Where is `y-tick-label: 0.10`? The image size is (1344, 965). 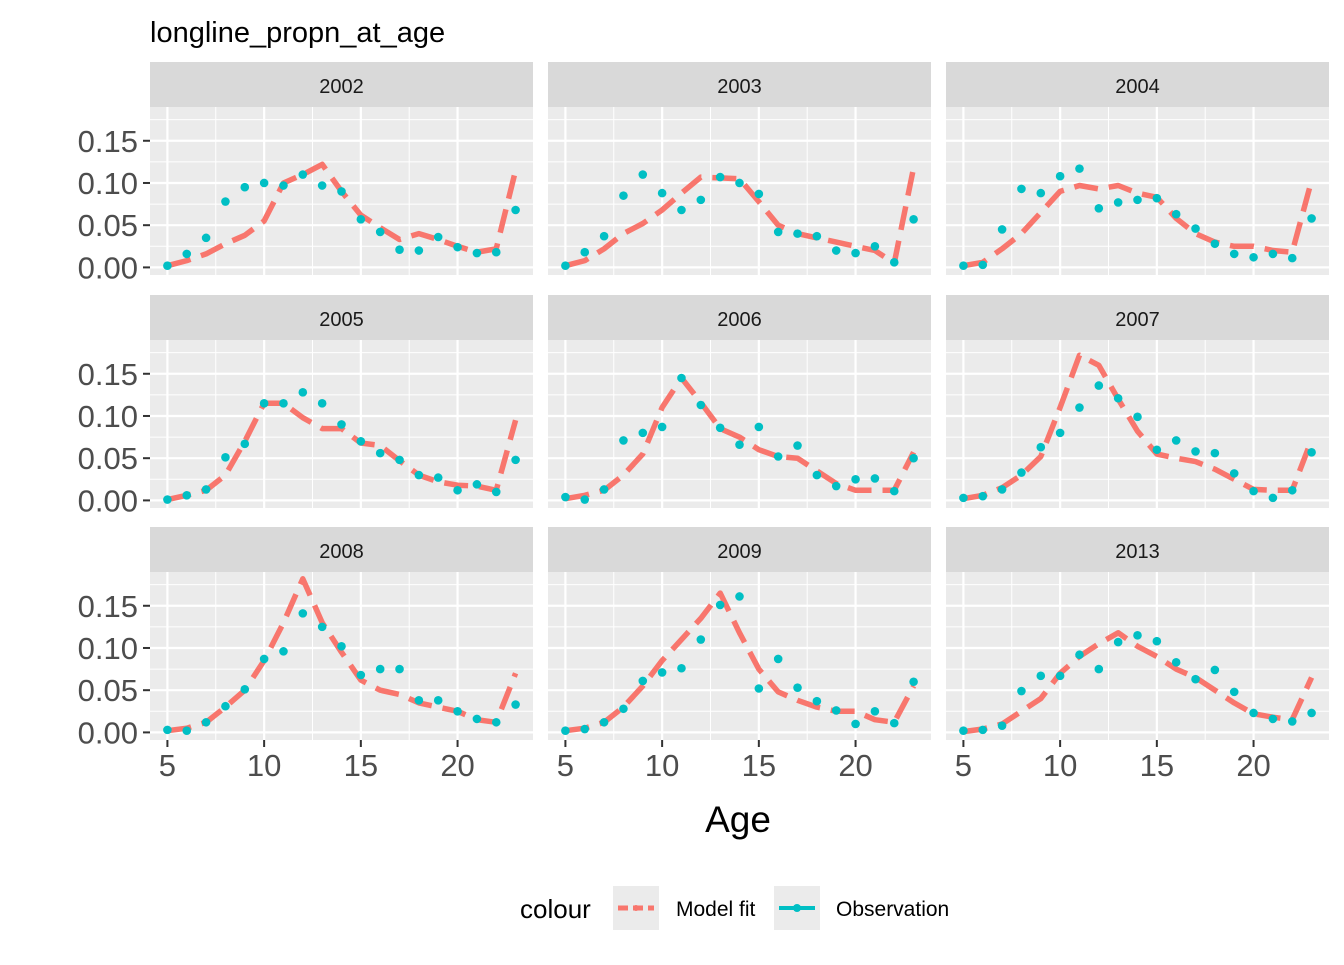 y-tick-label: 0.10 is located at coordinates (108, 648).